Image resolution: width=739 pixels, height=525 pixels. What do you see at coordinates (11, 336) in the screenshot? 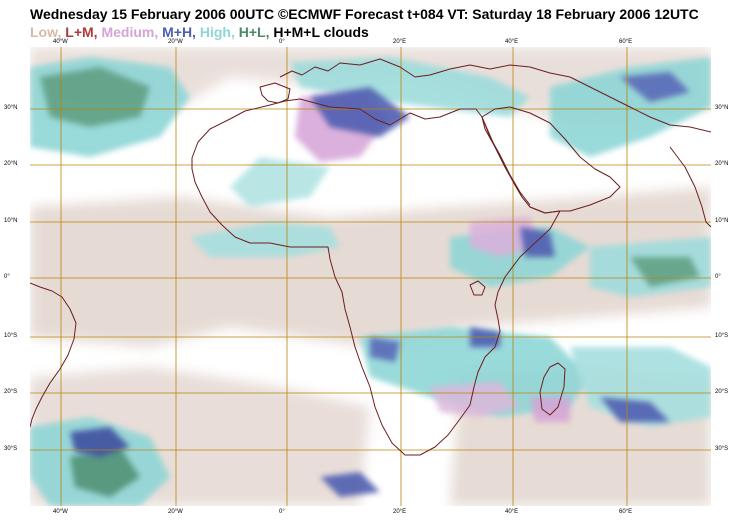
I see `lat-label-left: 10°S` at bounding box center [11, 336].